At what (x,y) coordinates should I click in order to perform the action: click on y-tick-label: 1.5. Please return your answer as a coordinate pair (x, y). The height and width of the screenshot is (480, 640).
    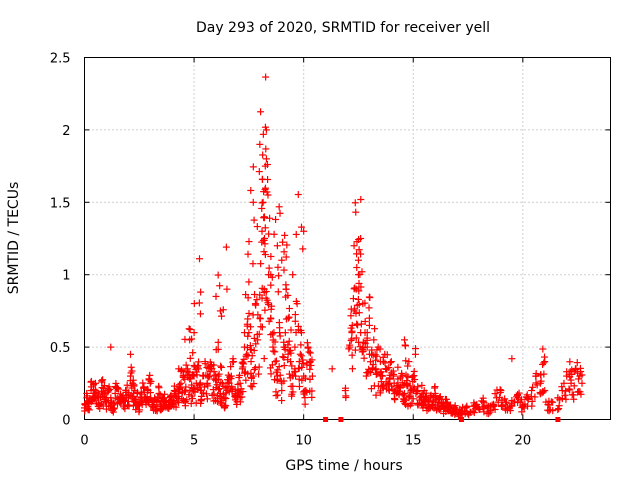
    Looking at the image, I should click on (60, 203).